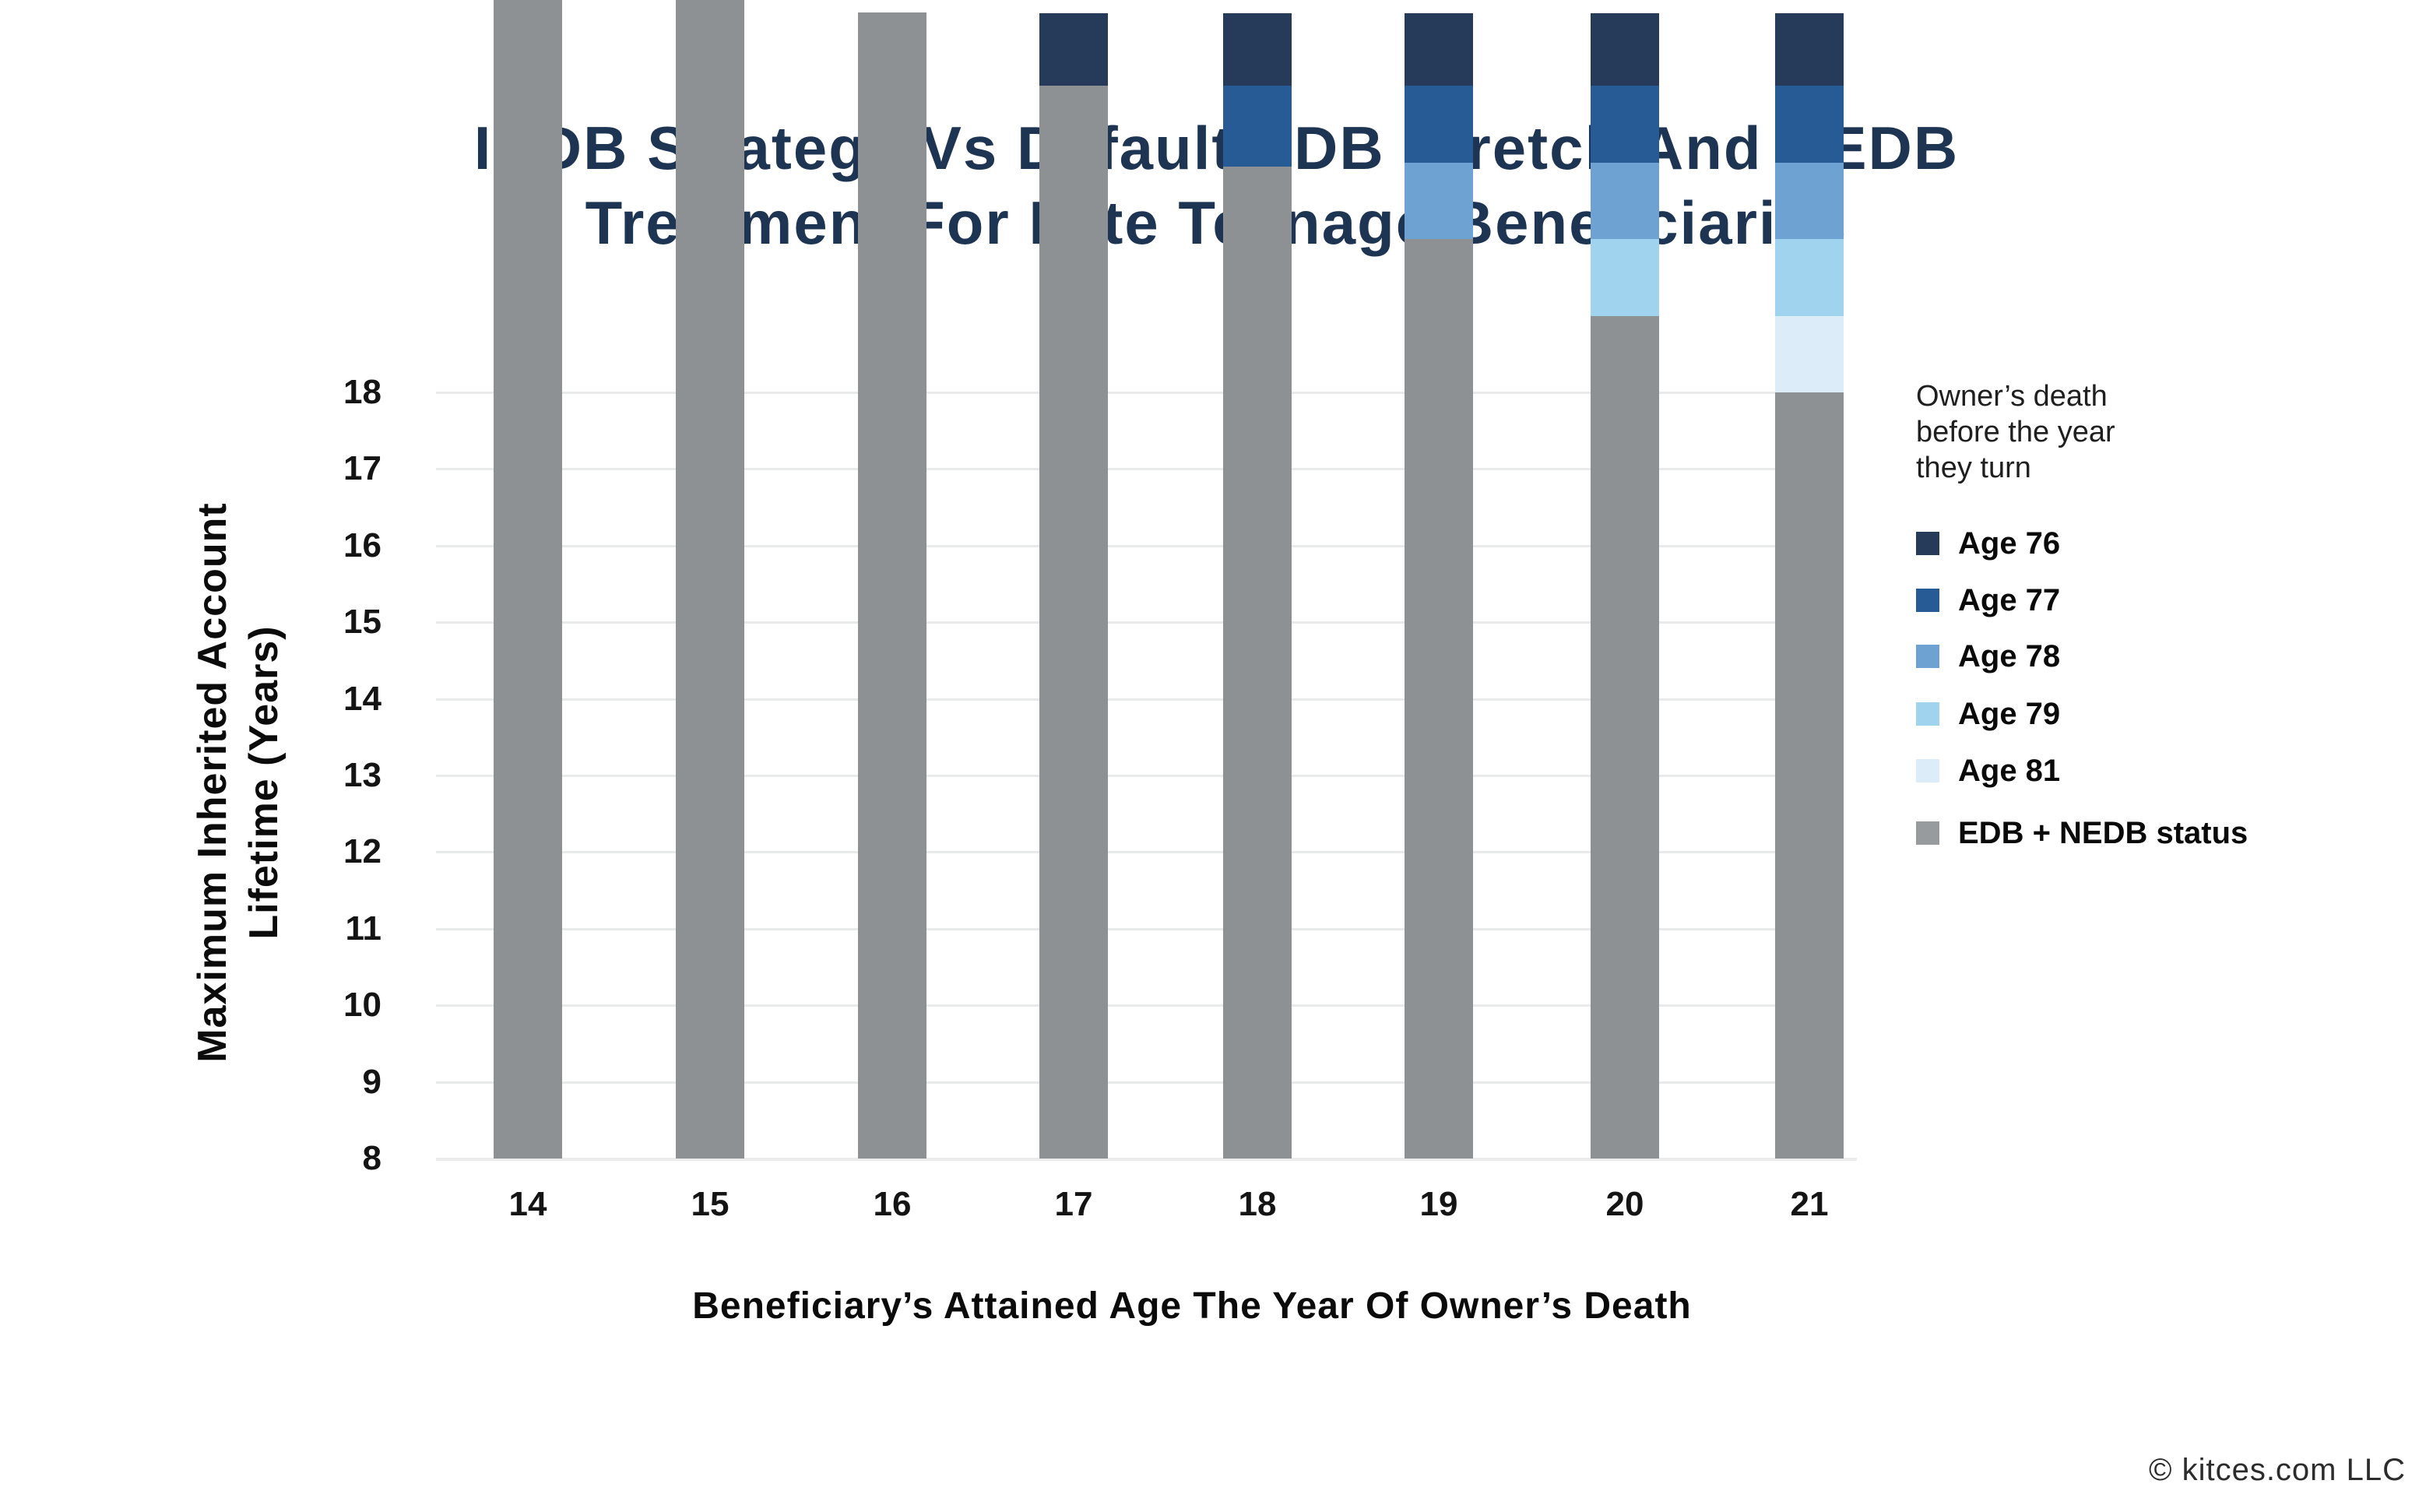  Describe the element at coordinates (1216, 222) in the screenshot. I see `chart-title-line2: Treatment For Late Teenage Beneficiaries` at that location.